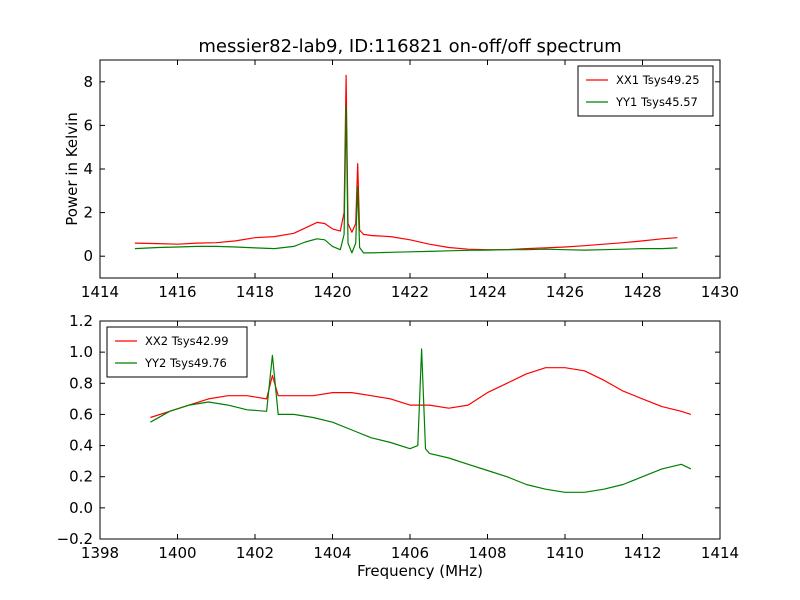 The image size is (800, 600). What do you see at coordinates (185, 363) in the screenshot?
I see `legend-label: YY2 Tsys49.76` at bounding box center [185, 363].